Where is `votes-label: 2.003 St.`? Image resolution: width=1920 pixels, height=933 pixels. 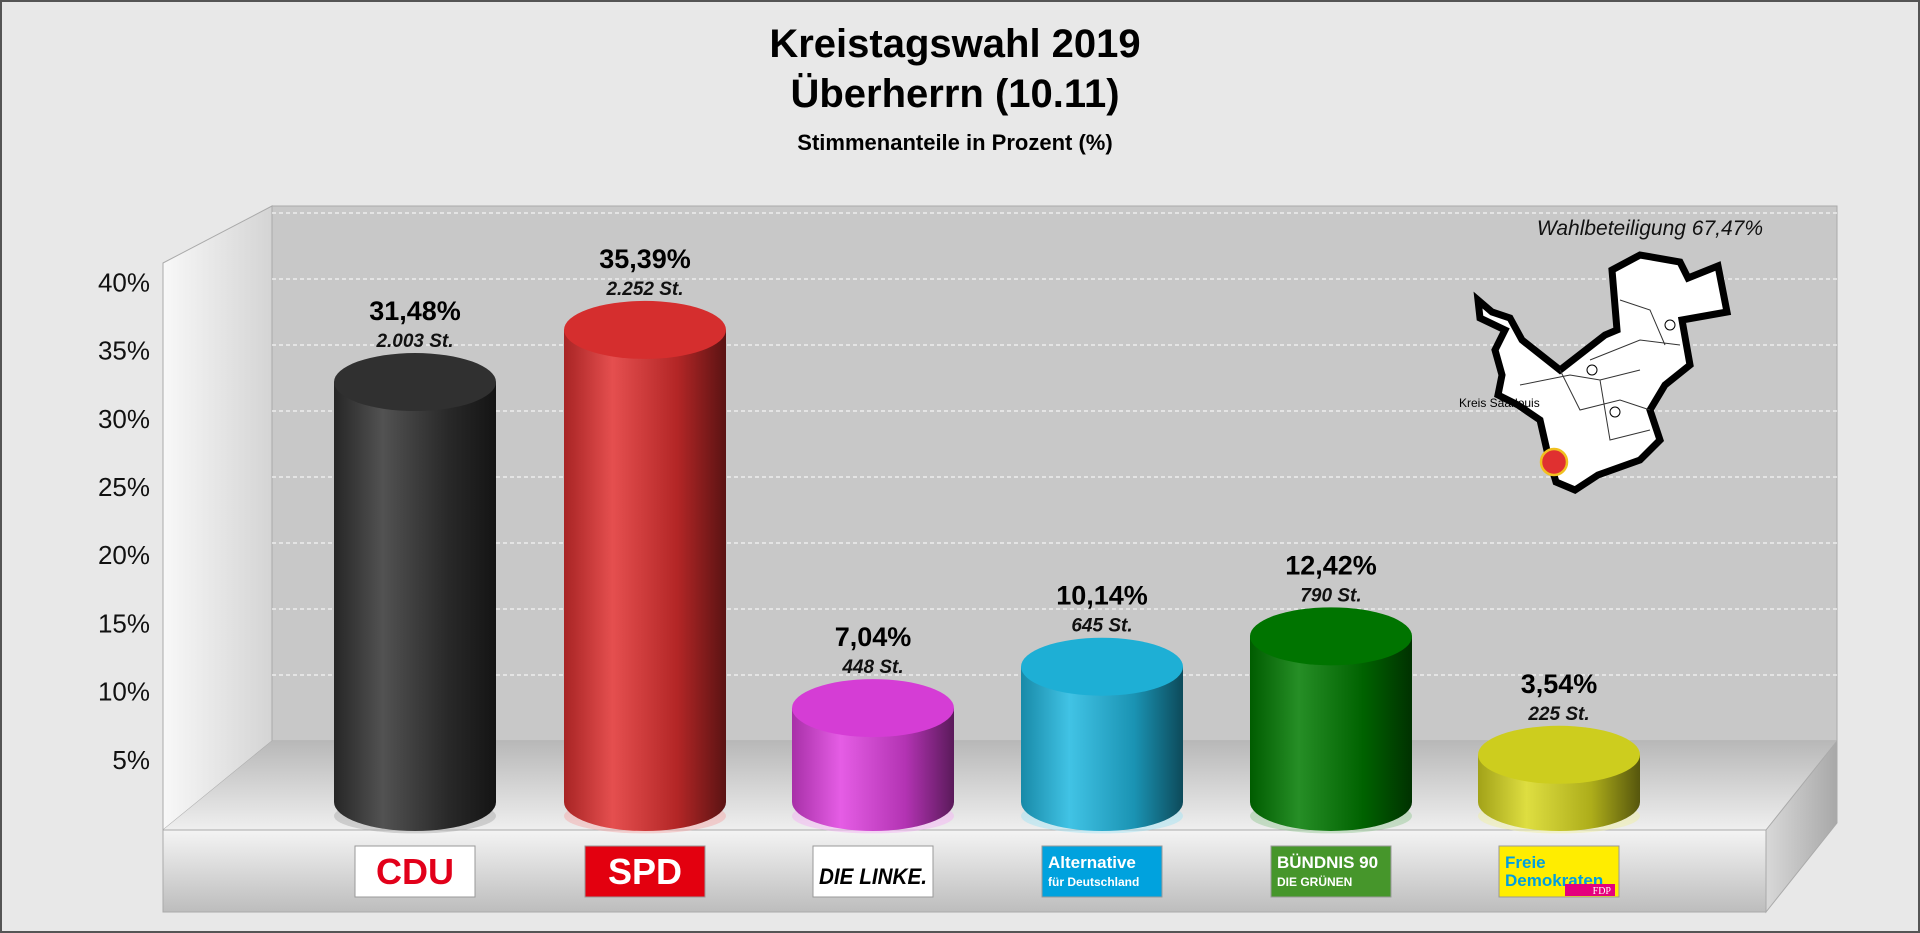
votes-label: 2.003 St. is located at coordinates (414, 341).